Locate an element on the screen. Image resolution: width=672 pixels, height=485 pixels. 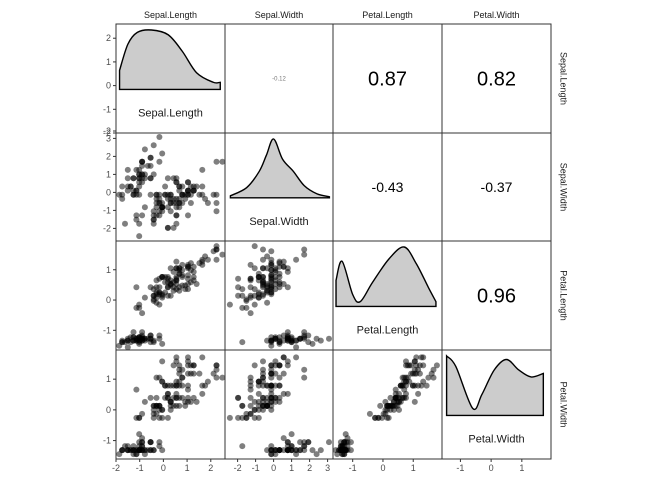
density-label-sepal-width: Sepal.Width is located at coordinates (278, 222).